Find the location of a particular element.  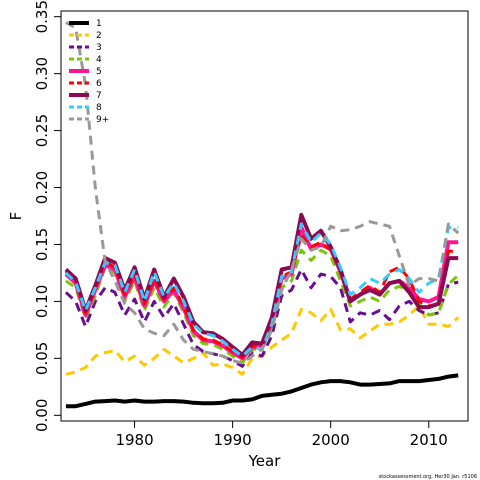

x-tick-label: 1990 is located at coordinates (233, 440).